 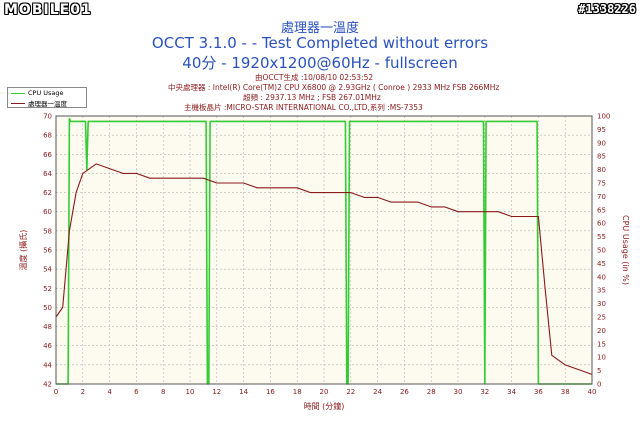 What do you see at coordinates (47, 385) in the screenshot?
I see `y-tick-label-left: 42` at bounding box center [47, 385].